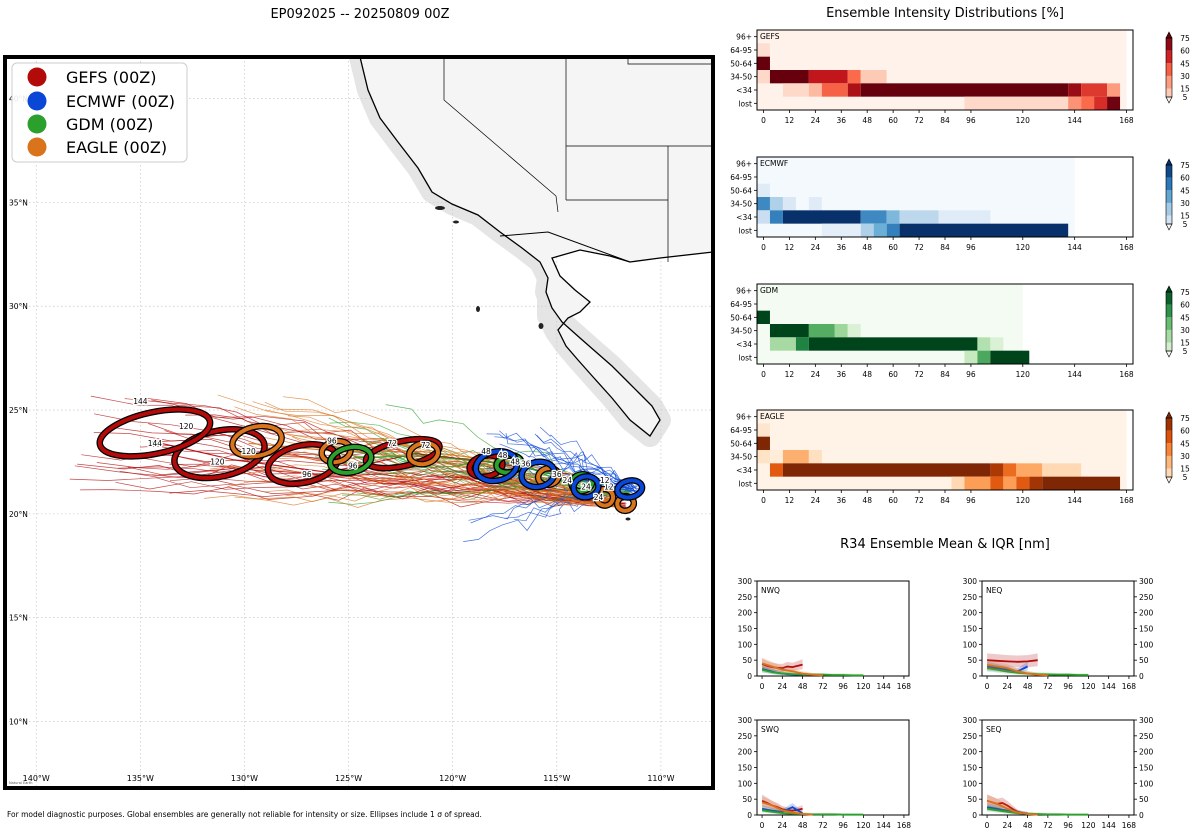  What do you see at coordinates (741, 331) in the screenshot?
I see `heatmap-ytick-label: 34-50` at bounding box center [741, 331].